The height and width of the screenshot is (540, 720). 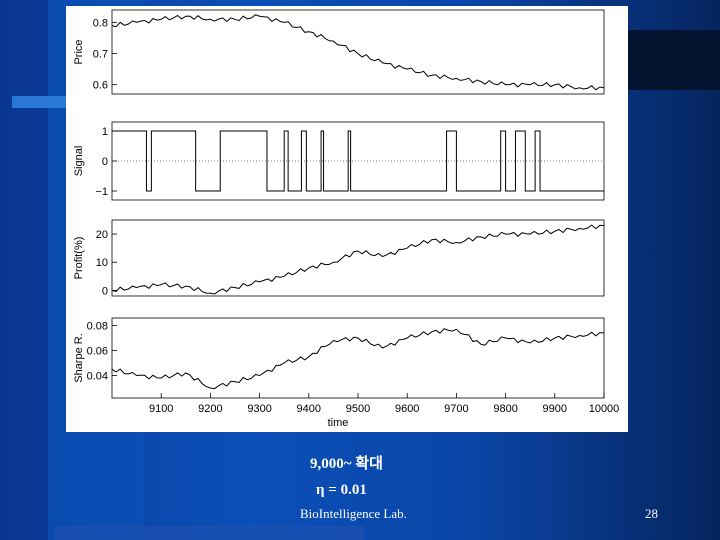 I want to click on y-tick-label: 0.8, so click(x=100, y=23).